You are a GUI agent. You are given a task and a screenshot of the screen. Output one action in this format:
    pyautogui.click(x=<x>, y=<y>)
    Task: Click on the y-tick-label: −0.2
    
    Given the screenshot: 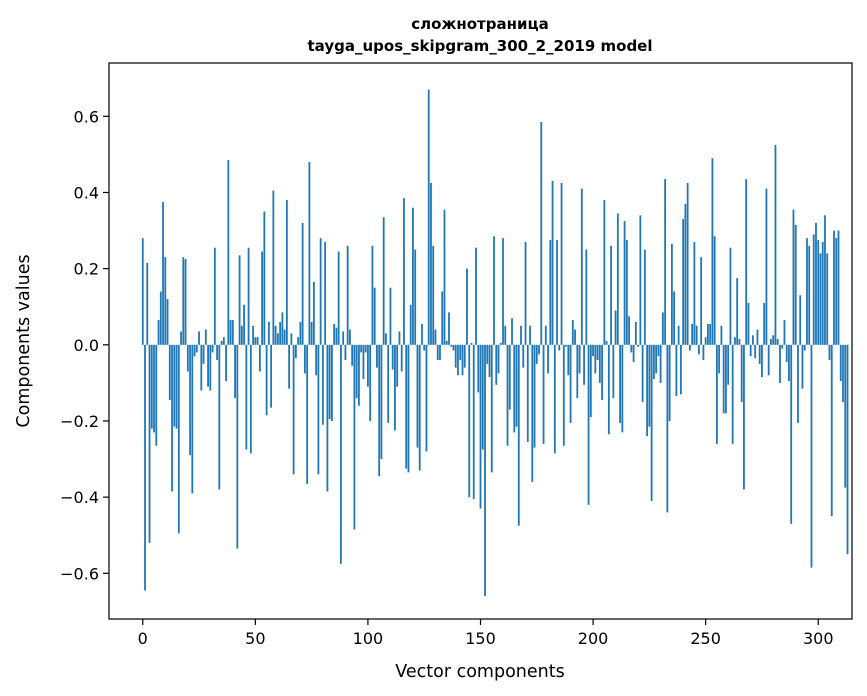 What is the action you would take?
    pyautogui.click(x=79, y=421)
    